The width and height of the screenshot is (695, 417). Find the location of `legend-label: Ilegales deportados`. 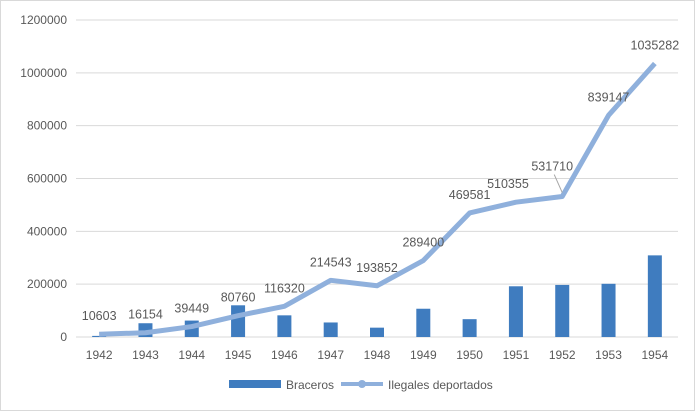

legend-label: Ilegales deportados is located at coordinates (440, 385).